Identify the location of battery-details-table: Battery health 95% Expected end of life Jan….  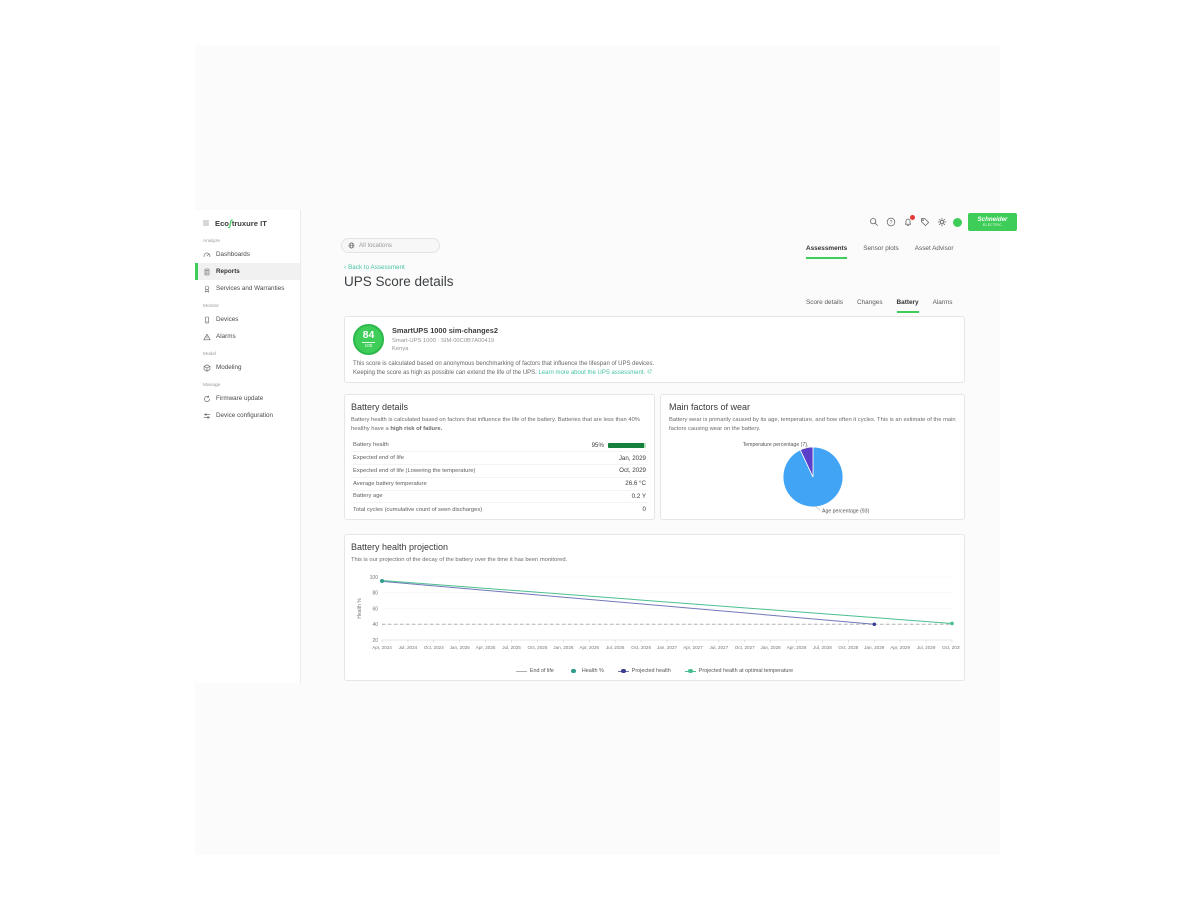
(499, 477).